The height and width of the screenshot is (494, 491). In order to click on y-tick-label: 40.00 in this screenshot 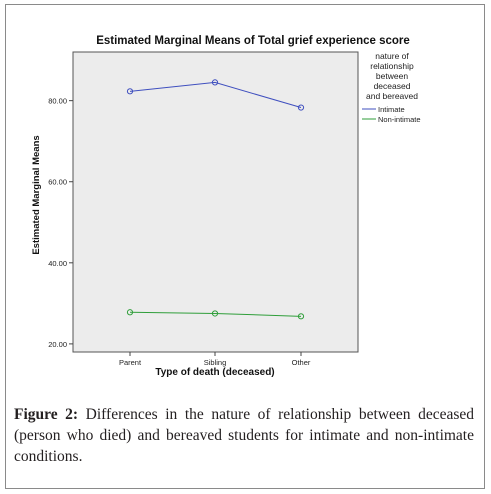, I will do `click(57, 263)`.